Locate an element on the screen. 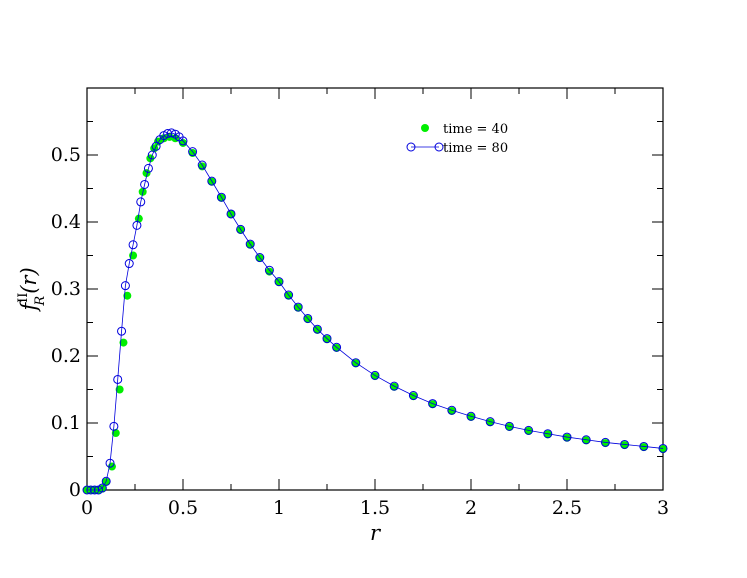  x-tick-label: 1.5 is located at coordinates (375, 508).